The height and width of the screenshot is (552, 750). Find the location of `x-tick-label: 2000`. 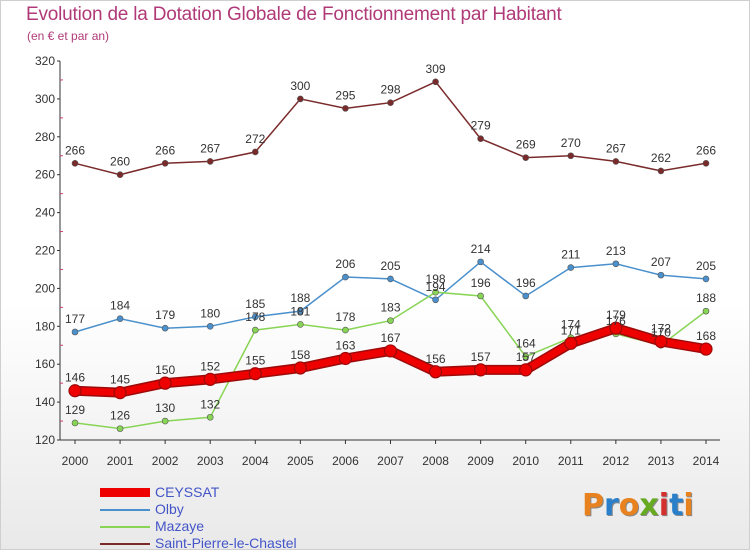

x-tick-label: 2000 is located at coordinates (75, 461).